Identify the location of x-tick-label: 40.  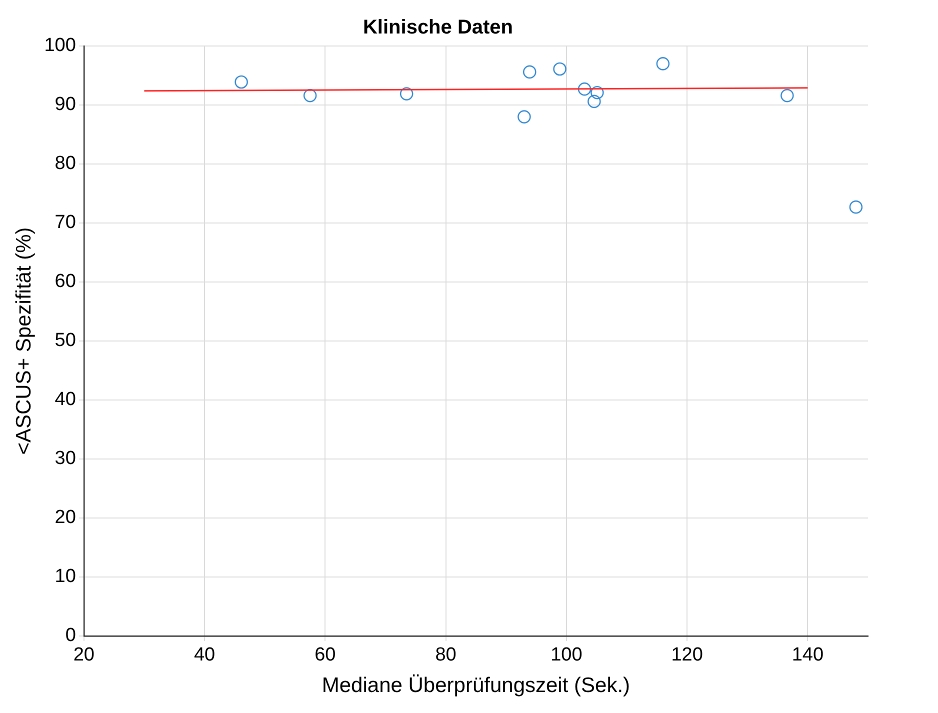
(205, 655).